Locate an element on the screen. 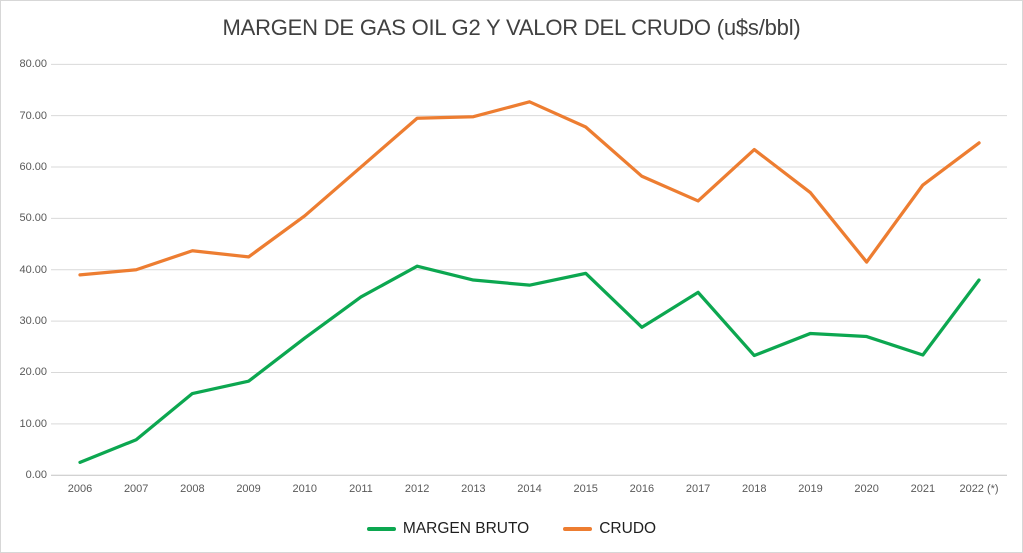 Image resolution: width=1023 pixels, height=553 pixels. y-axis-label: 50.00 is located at coordinates (33, 218).